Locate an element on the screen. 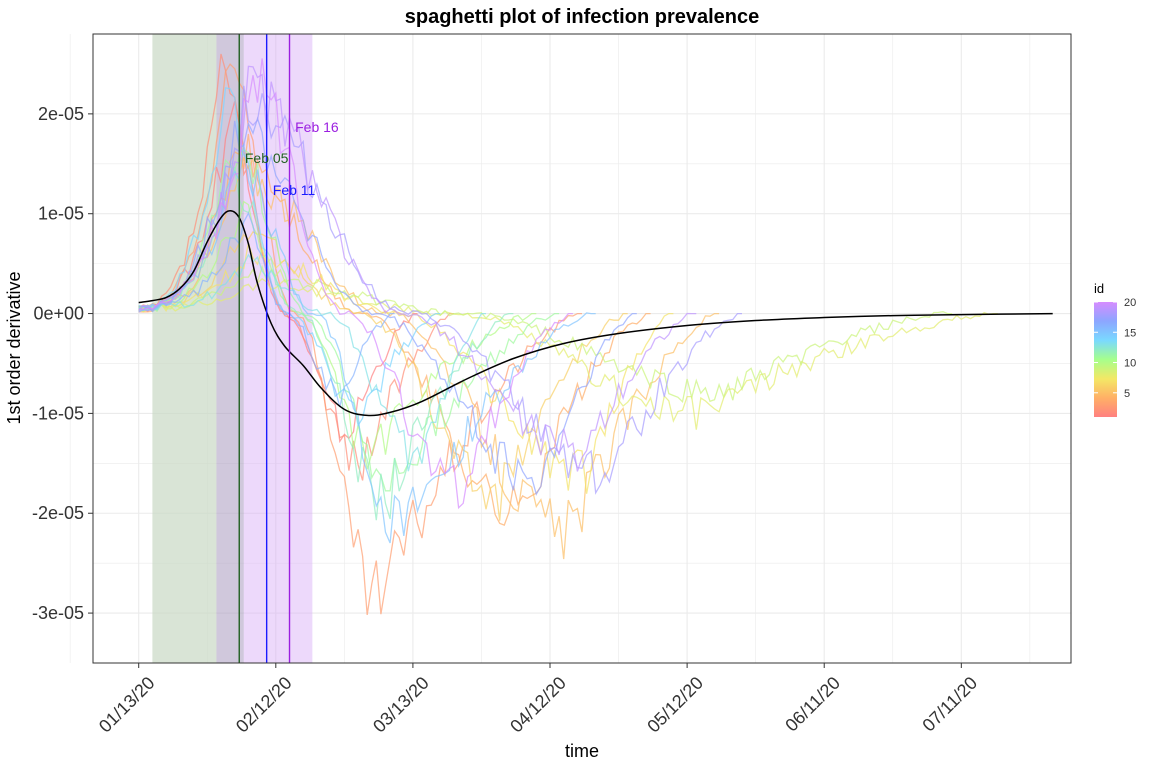 The height and width of the screenshot is (768, 1152). vline-label: Feb 05 is located at coordinates (267, 158).